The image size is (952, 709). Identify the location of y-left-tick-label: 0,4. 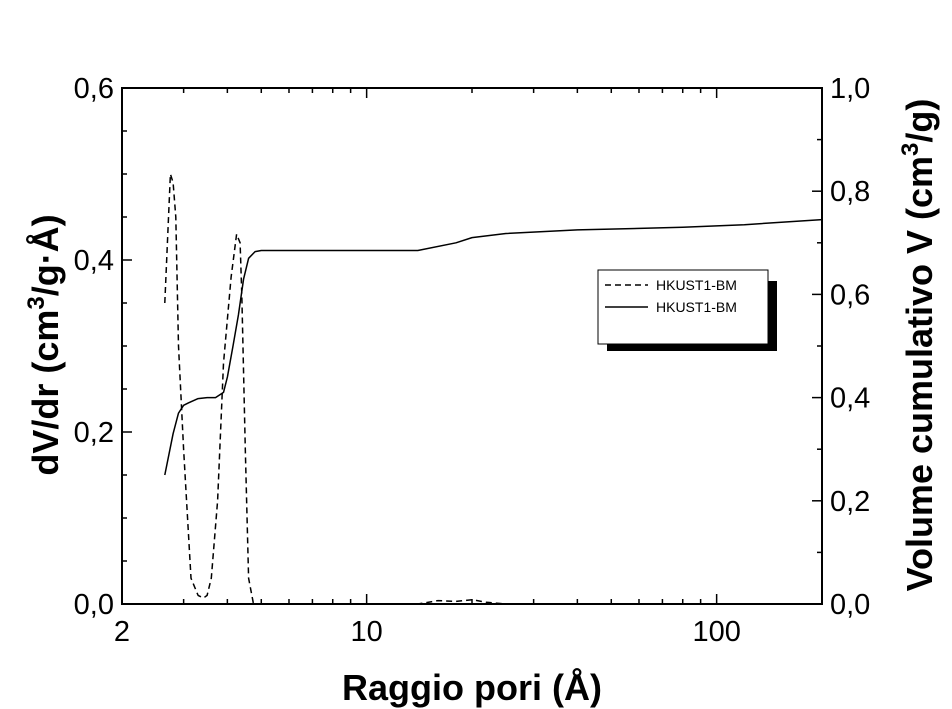
(94, 261).